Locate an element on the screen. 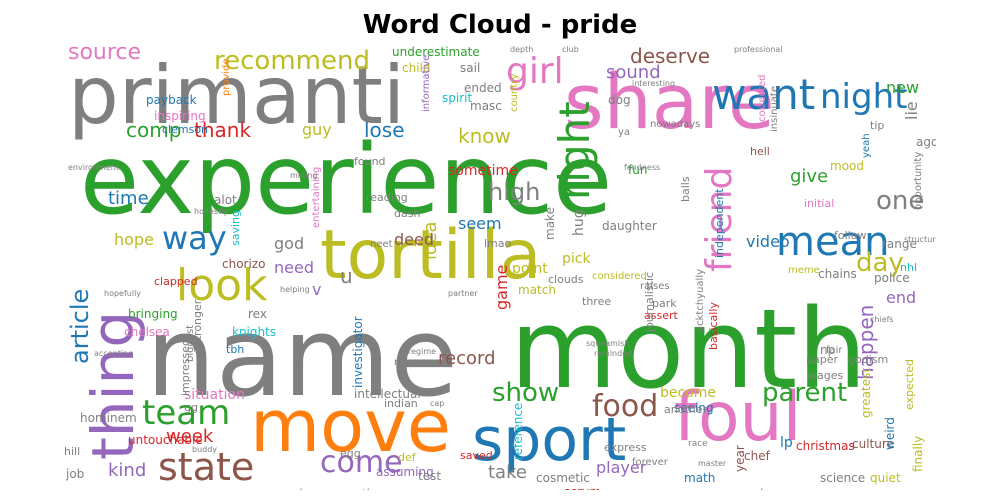  cloud-word: raises is located at coordinates (655, 286).